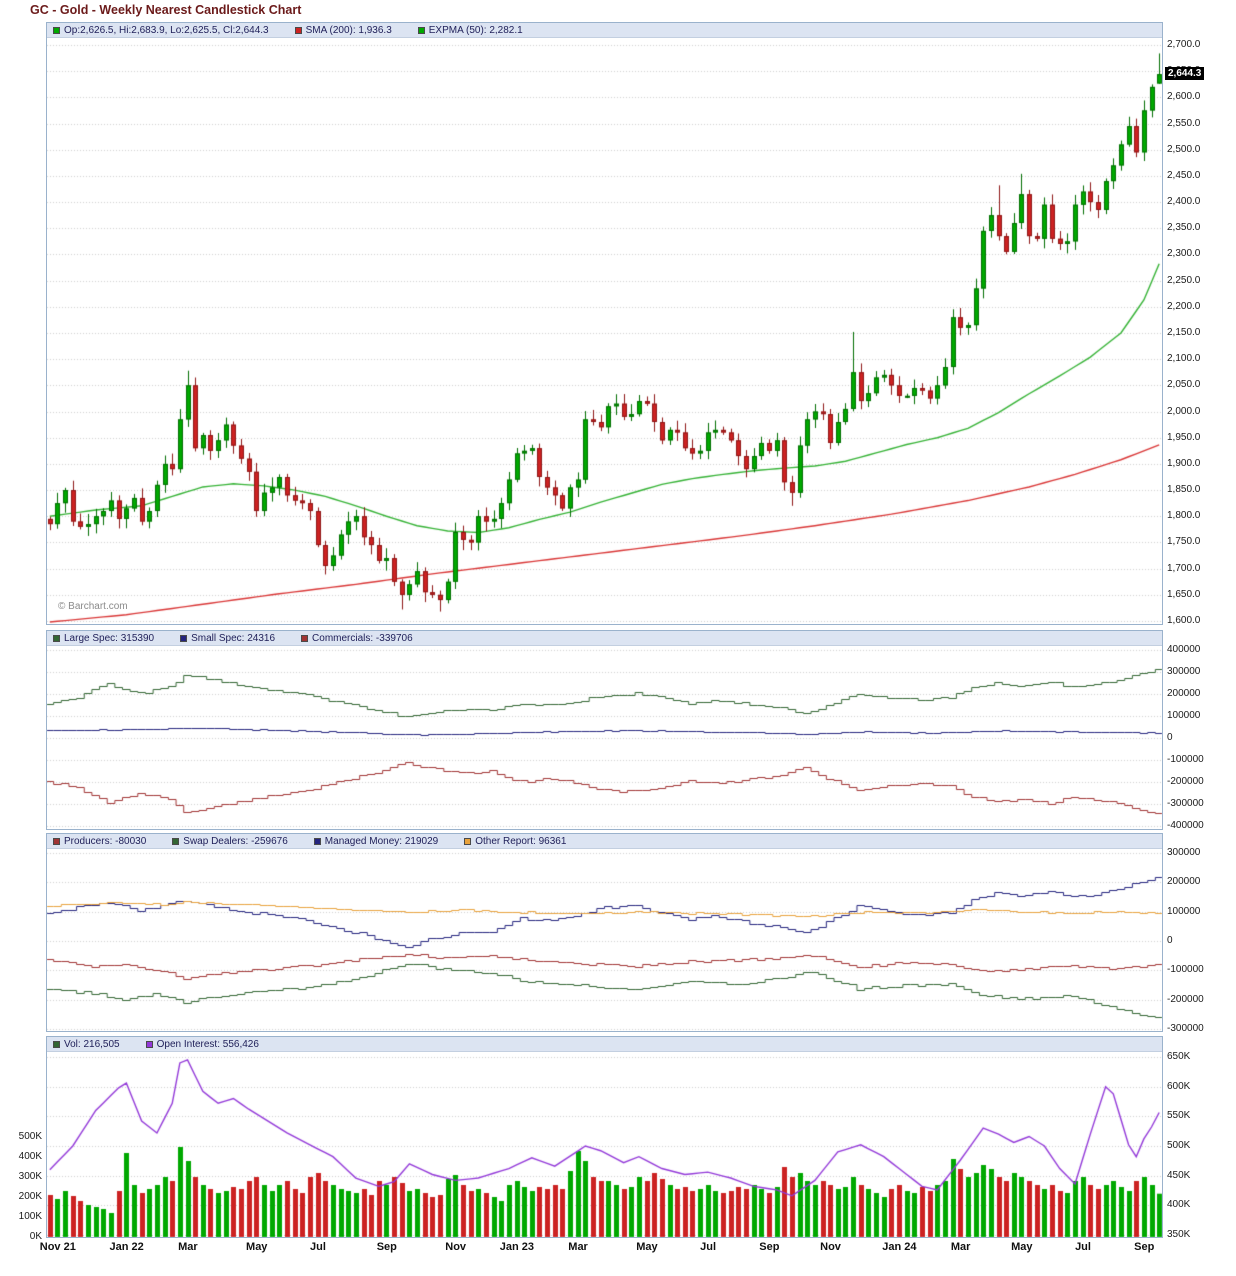  What do you see at coordinates (93, 606) in the screenshot?
I see `barchart-watermark: © Barchart.com` at bounding box center [93, 606].